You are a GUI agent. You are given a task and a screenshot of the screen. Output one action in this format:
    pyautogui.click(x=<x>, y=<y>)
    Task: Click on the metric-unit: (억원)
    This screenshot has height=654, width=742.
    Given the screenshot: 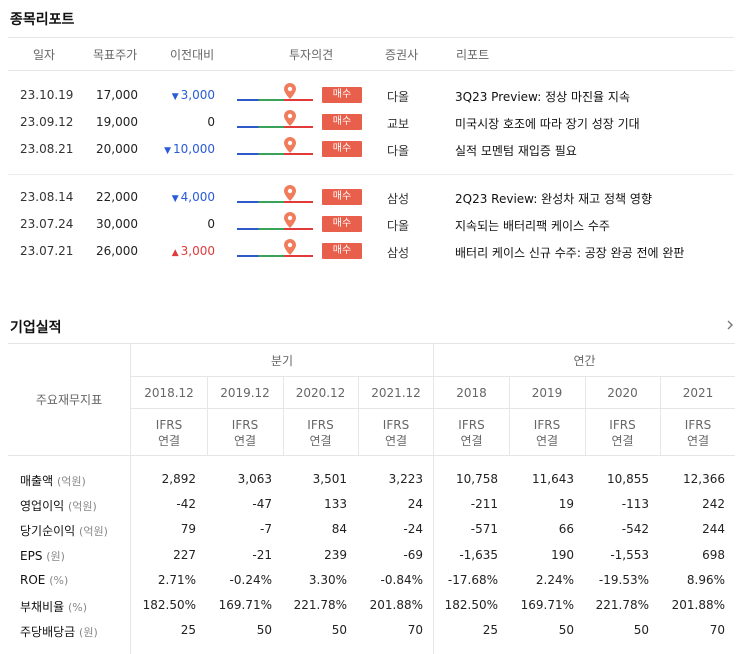 What is the action you would take?
    pyautogui.click(x=82, y=506)
    